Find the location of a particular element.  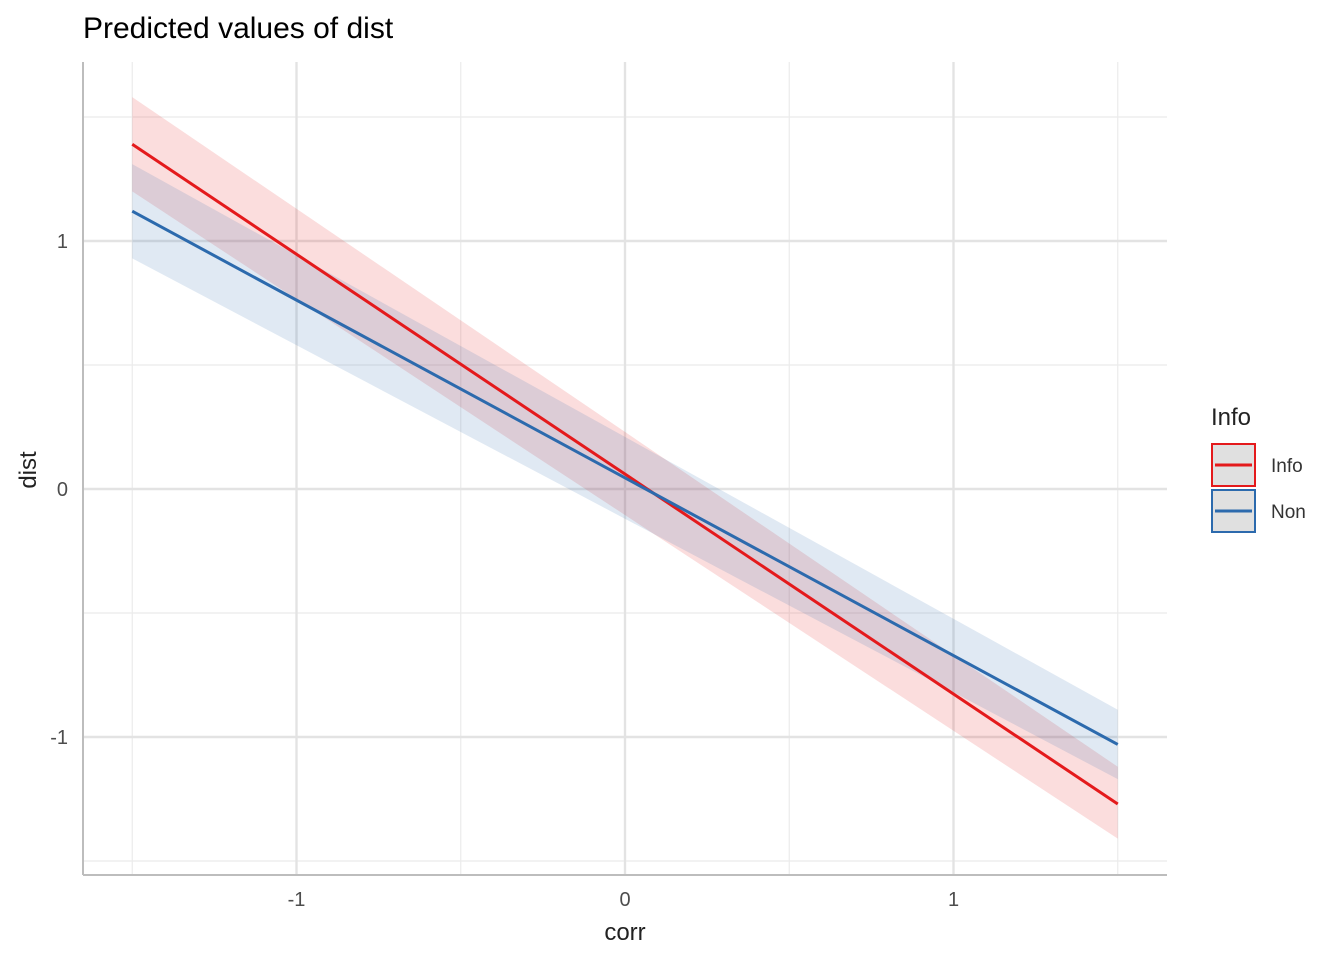

legend: Info Info Non is located at coordinates (1258, 468).